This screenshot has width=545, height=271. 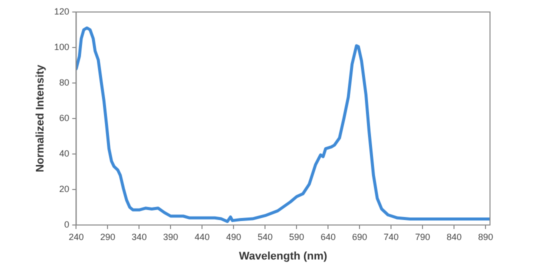 I want to click on x-tick-label: 790, so click(x=422, y=237).